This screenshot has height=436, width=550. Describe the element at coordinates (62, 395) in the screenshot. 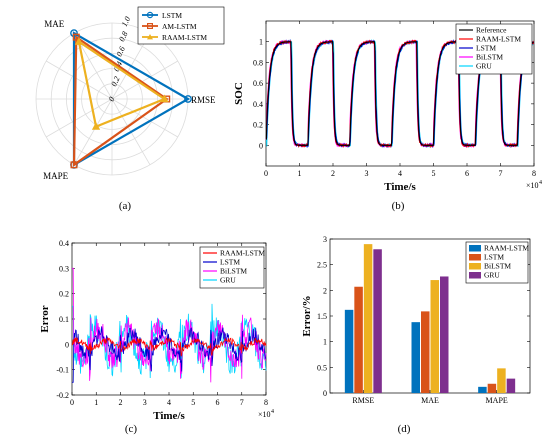

I see `y-tick-label: -0.2` at that location.